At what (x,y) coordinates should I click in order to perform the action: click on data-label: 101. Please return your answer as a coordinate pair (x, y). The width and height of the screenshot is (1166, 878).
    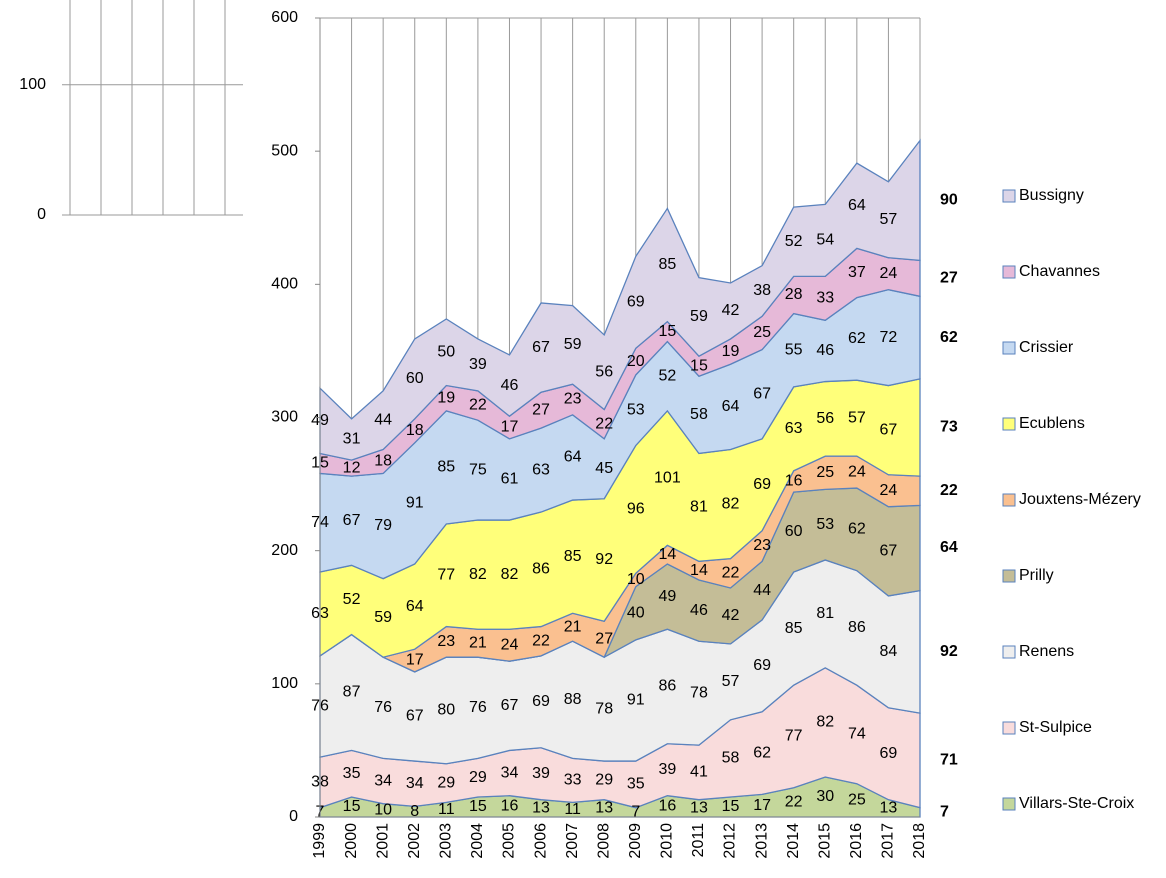
    Looking at the image, I should click on (667, 477).